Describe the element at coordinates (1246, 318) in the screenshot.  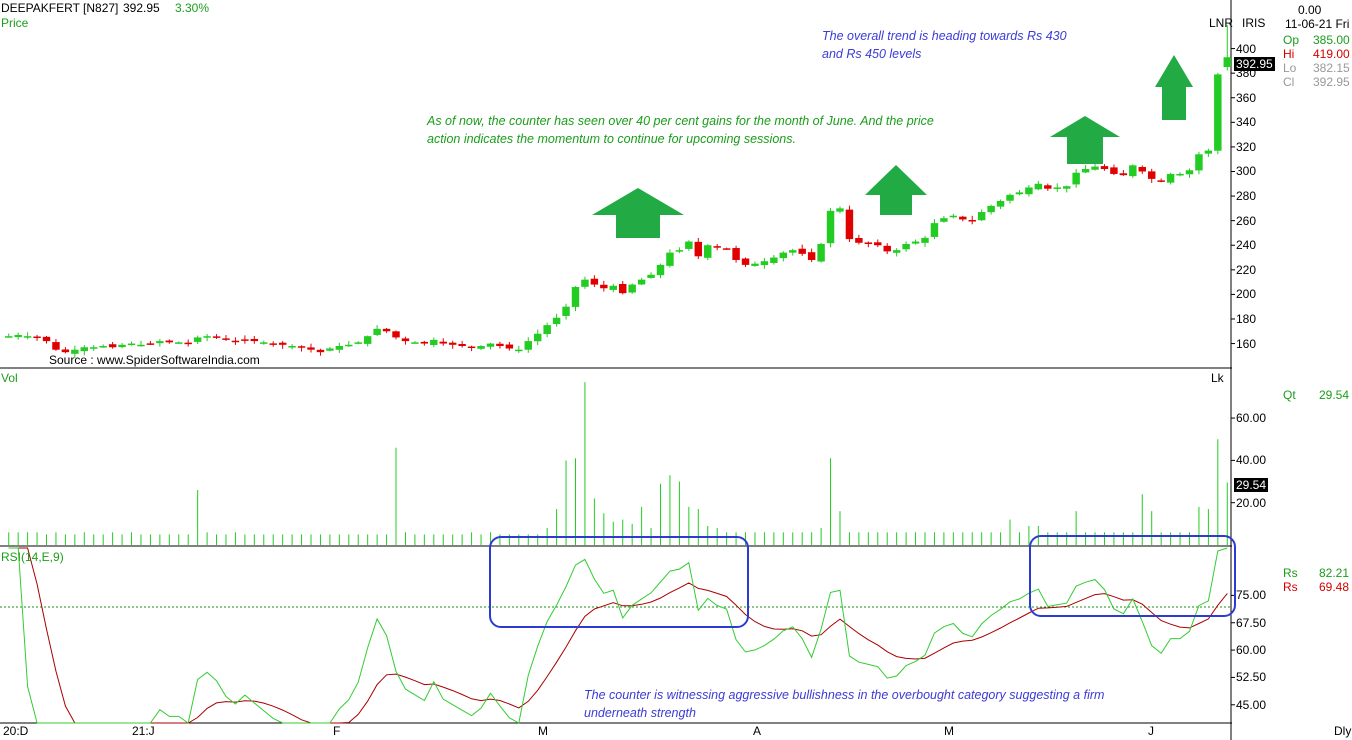
I see `price-tick-label: 180` at that location.